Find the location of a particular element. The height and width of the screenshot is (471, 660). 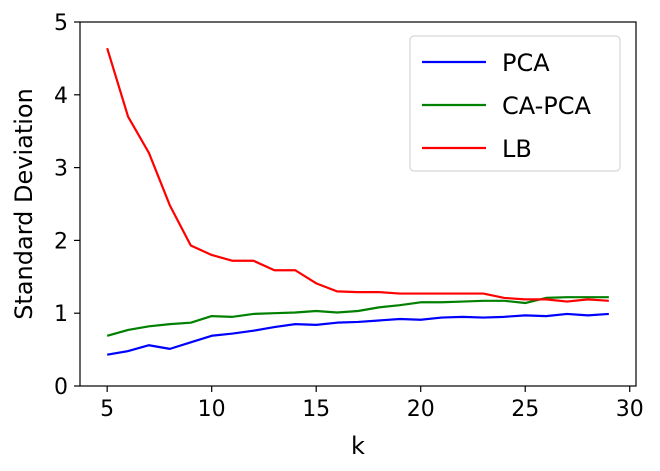

x-tick-label: 10 is located at coordinates (212, 409).